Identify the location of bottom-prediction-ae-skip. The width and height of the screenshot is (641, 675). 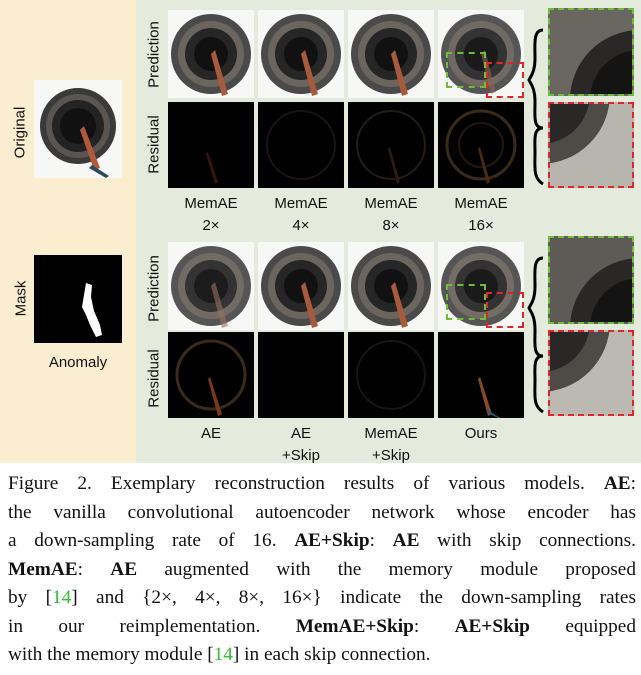
(301, 286).